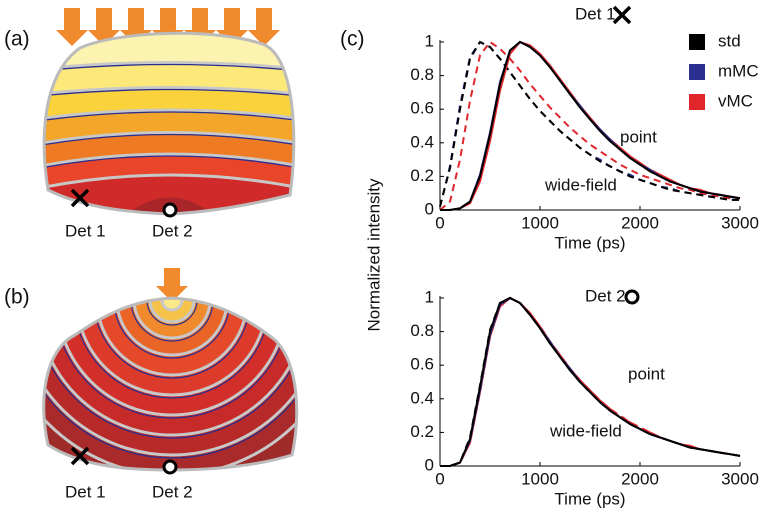 Image resolution: width=780 pixels, height=520 pixels. Describe the element at coordinates (169, 113) in the screenshot. I see `diagram-a` at that location.